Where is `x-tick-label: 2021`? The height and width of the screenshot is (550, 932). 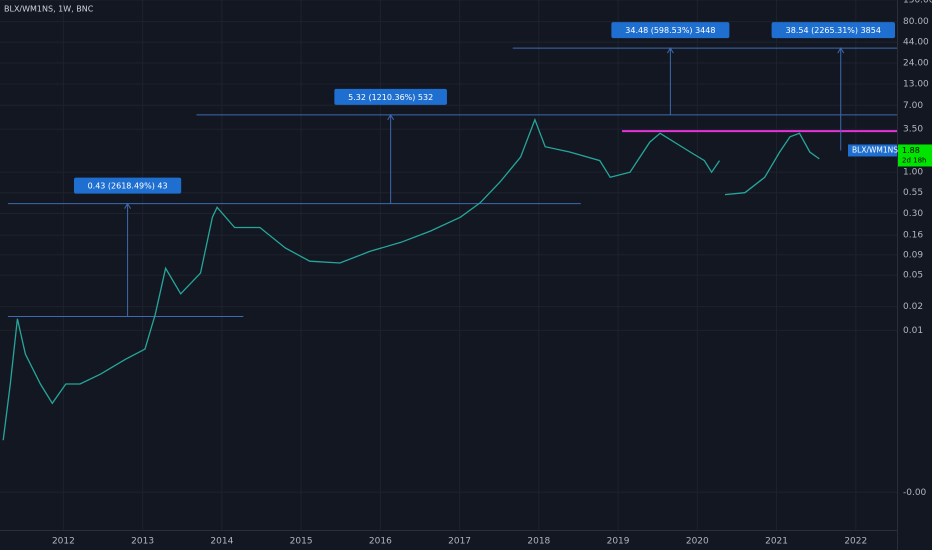
x-tick-label: 2021 is located at coordinates (776, 542).